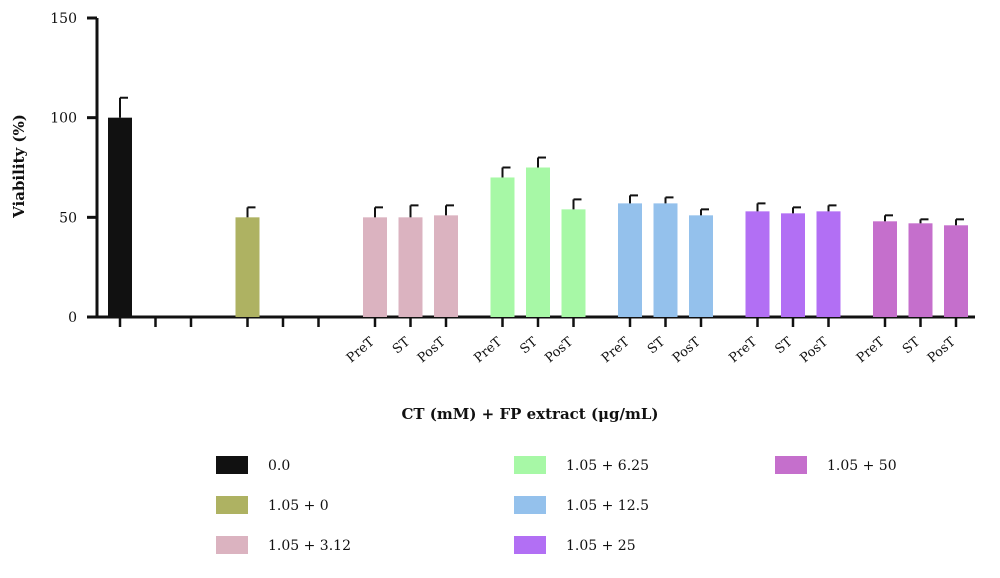 The height and width of the screenshot is (578, 1000). I want to click on y-tick-label: 100, so click(63, 119).